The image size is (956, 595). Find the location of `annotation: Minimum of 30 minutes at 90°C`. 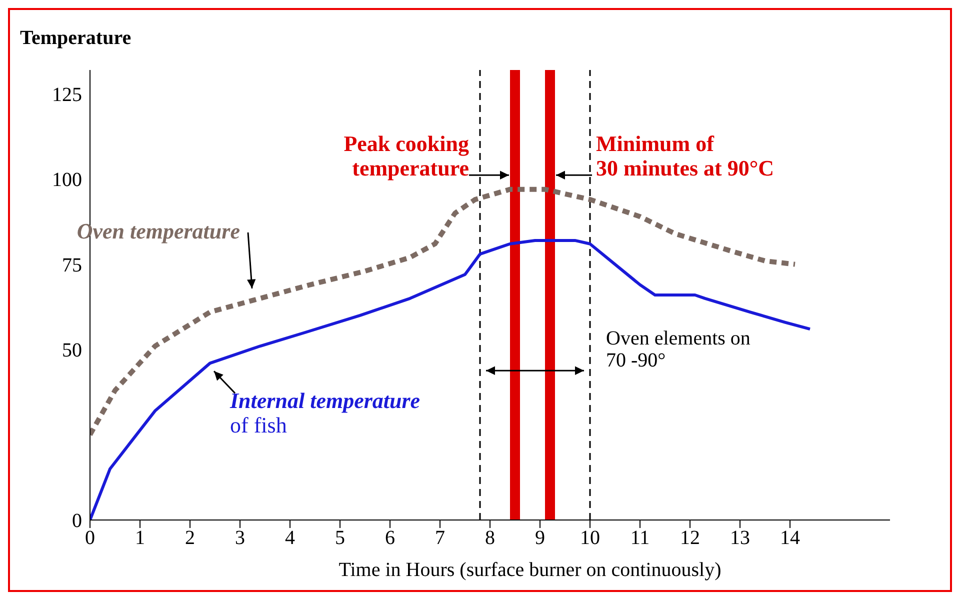

annotation: Minimum of 30 minutes at 90°C is located at coordinates (685, 155).